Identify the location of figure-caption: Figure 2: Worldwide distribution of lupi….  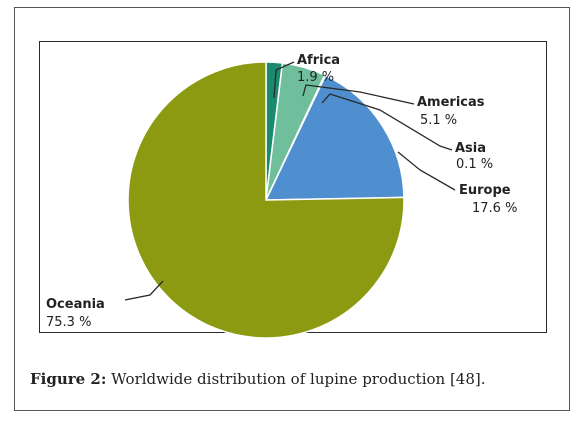
(258, 379).